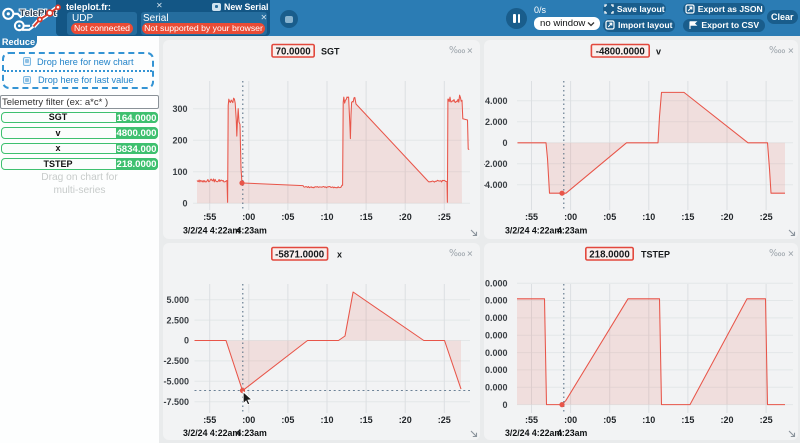 Image resolution: width=800 pixels, height=443 pixels. I want to click on svg-text: 218.0000, so click(609, 254).